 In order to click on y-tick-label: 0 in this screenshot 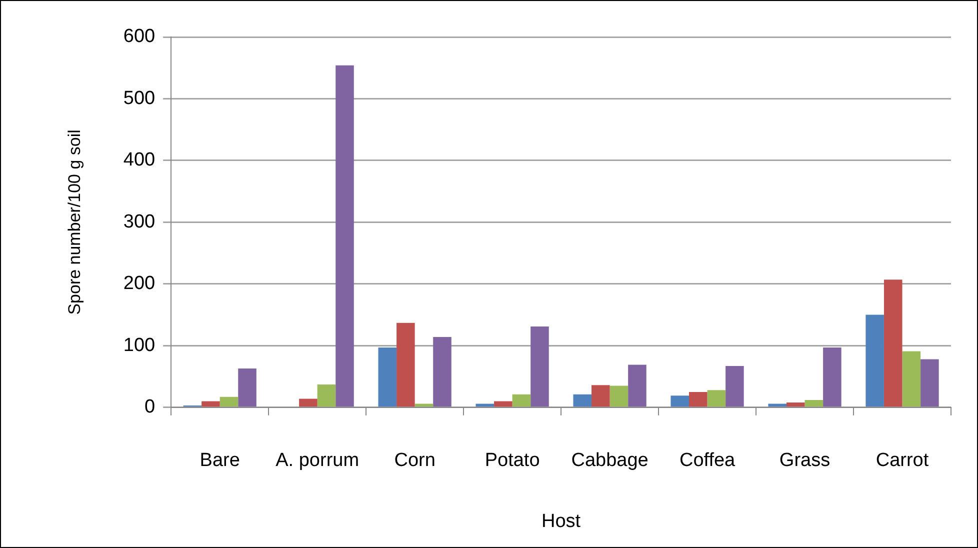, I will do `click(150, 407)`.